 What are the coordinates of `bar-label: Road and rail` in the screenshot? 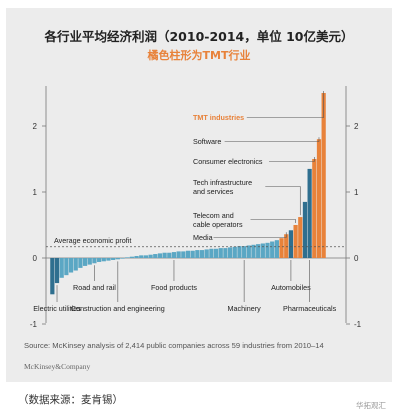 It's located at (94, 287).